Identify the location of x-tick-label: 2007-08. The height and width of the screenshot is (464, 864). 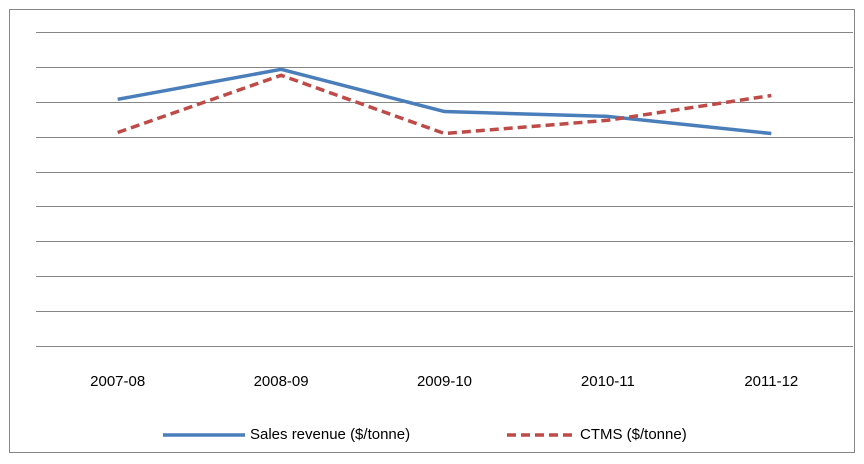
(117, 381).